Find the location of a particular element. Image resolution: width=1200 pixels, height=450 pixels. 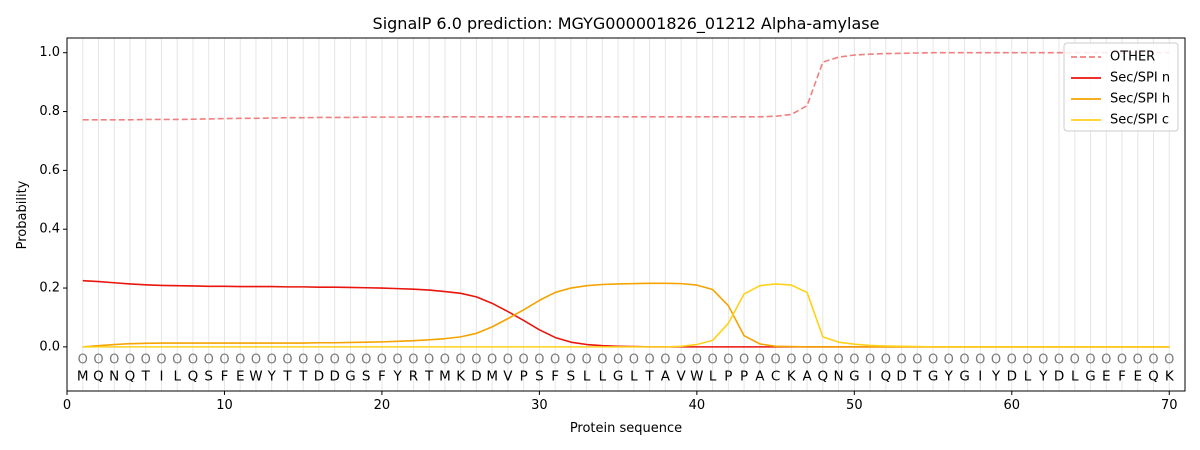

residue-label: W is located at coordinates (696, 376).